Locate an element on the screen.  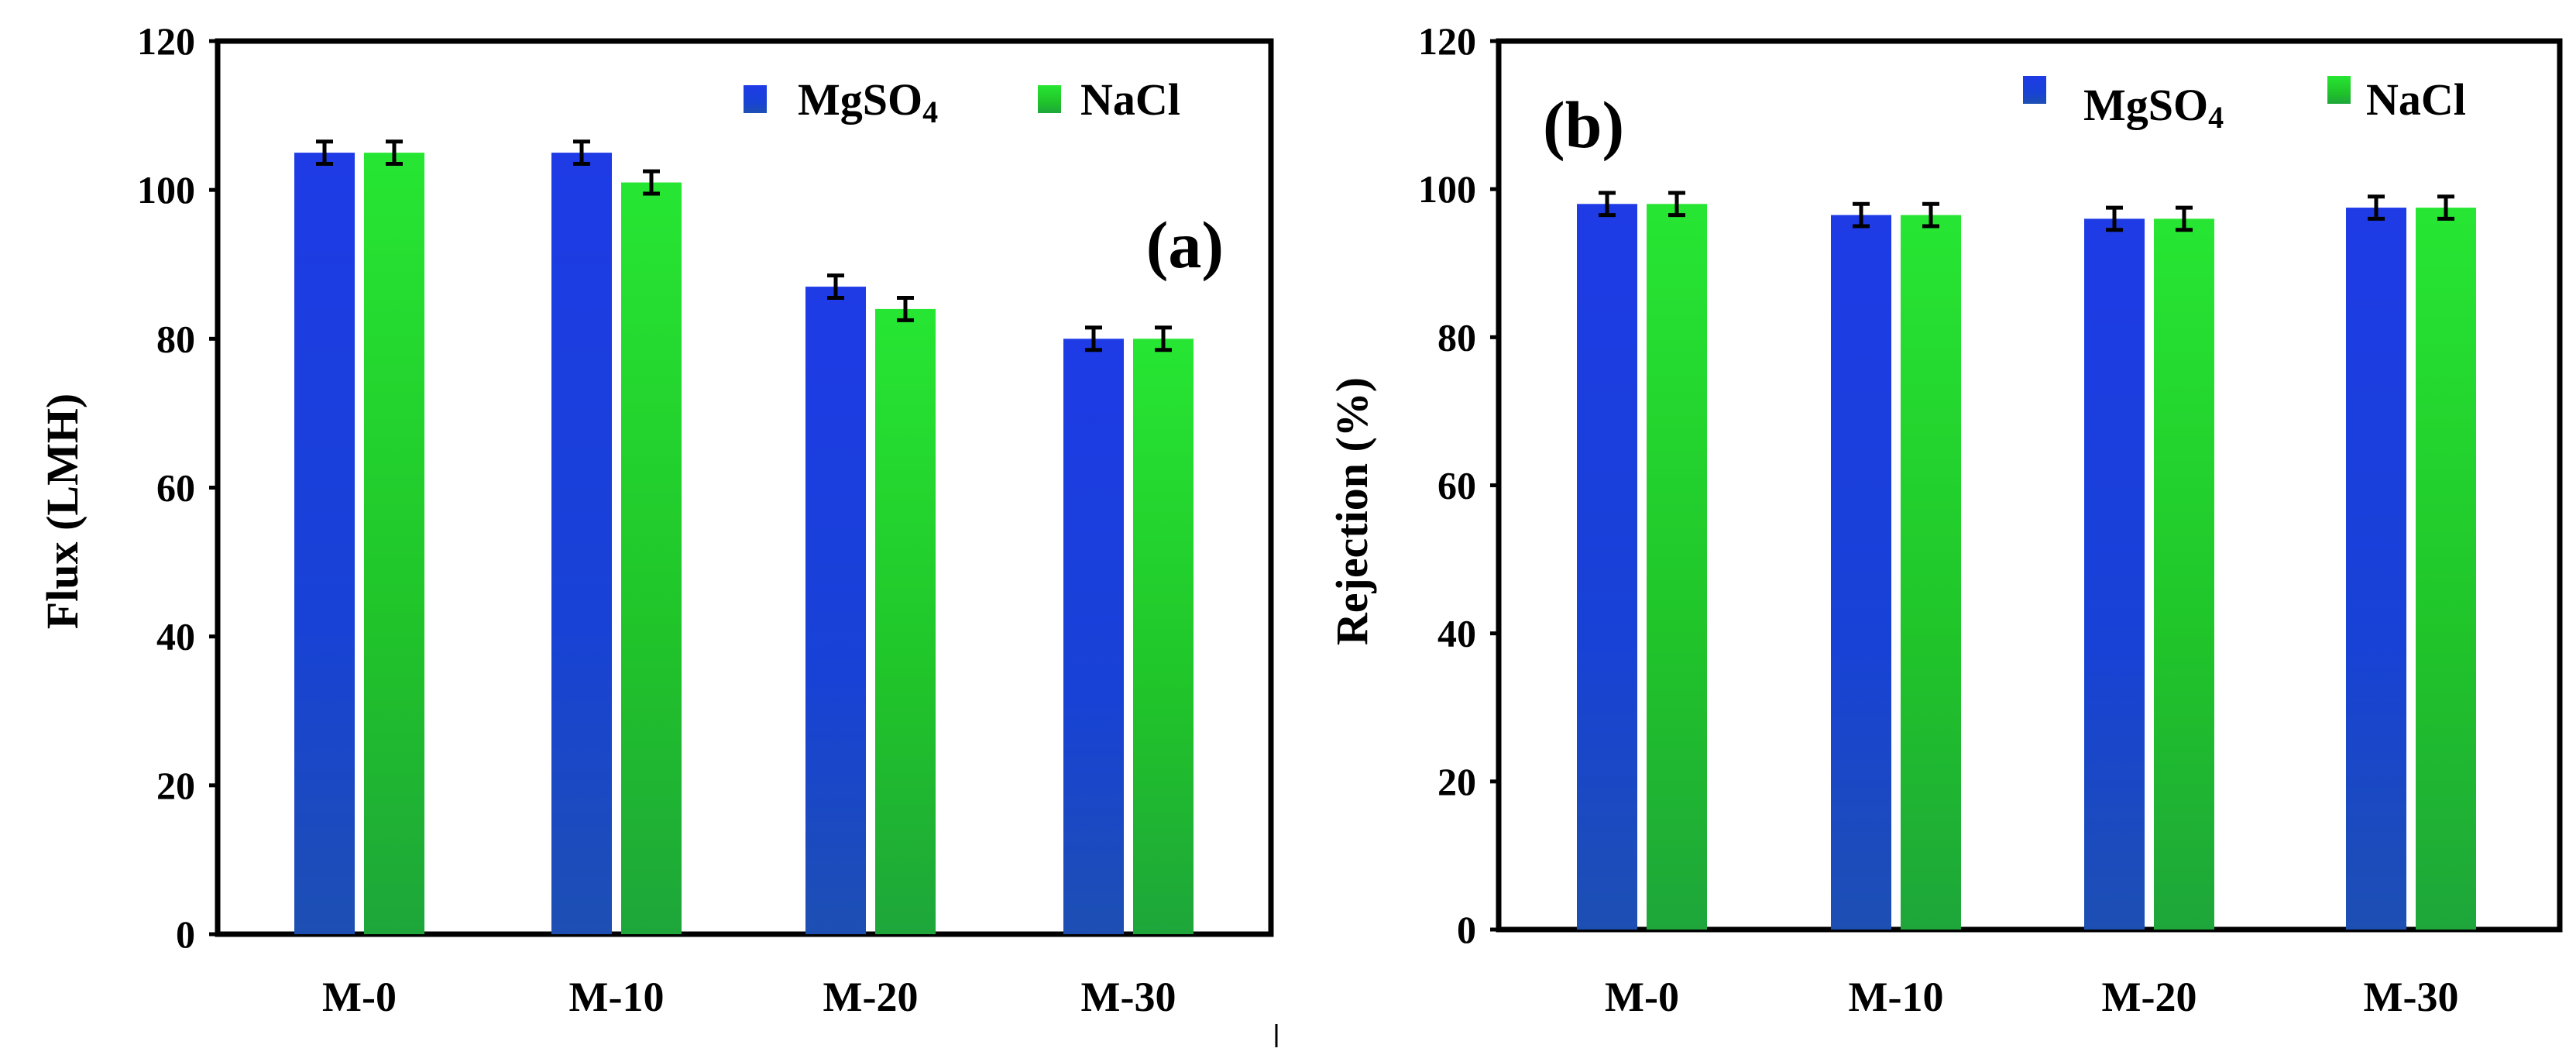
y-ticks-a: 0 20 40 60 80 100 120 is located at coordinates (177, 487).